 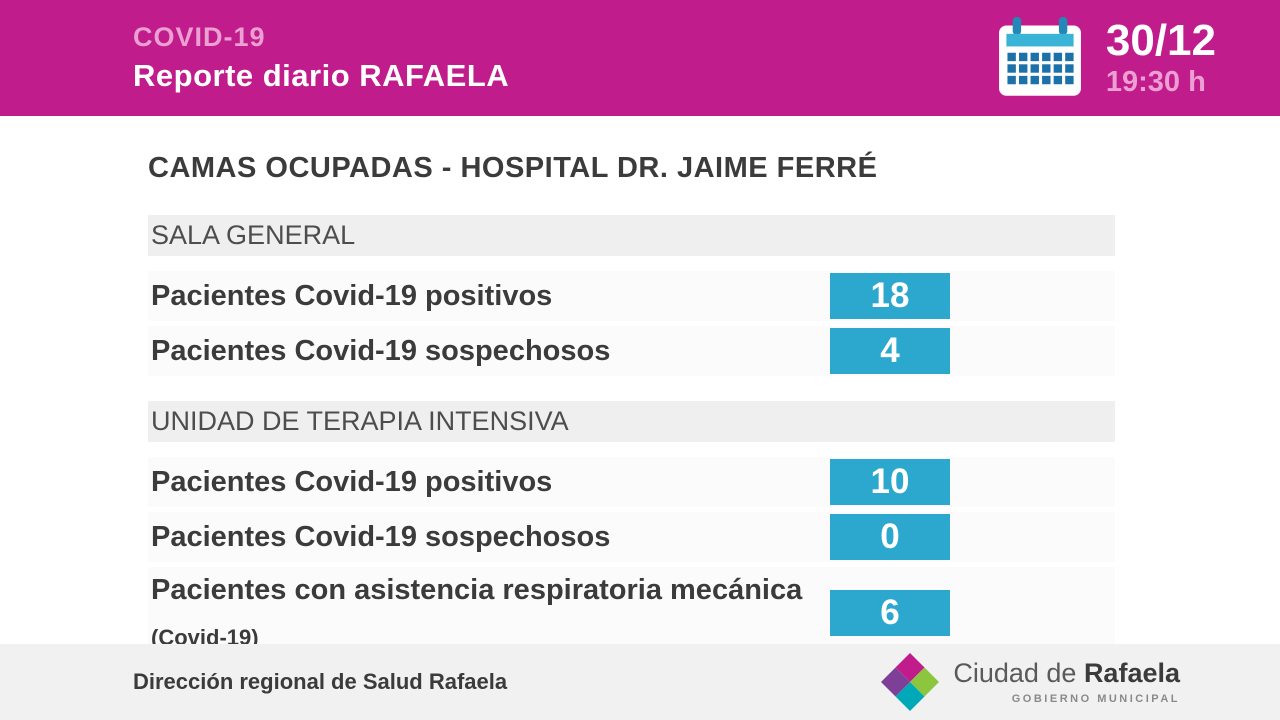 I want to click on report-date: 30/12, so click(x=1160, y=41).